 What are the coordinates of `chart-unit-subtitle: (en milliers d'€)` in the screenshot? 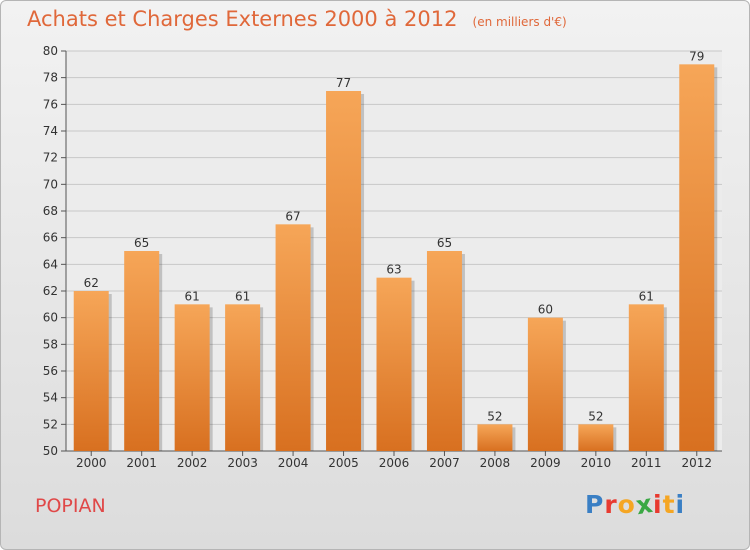 It's located at (519, 22).